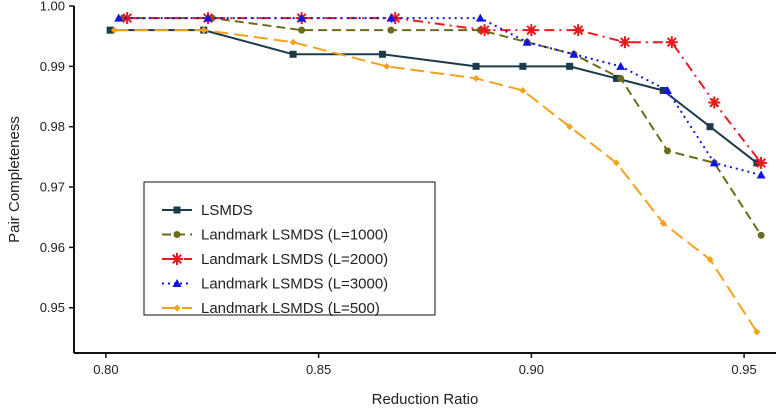 The width and height of the screenshot is (781, 411). I want to click on legend-item: LSMDS, so click(207, 210).